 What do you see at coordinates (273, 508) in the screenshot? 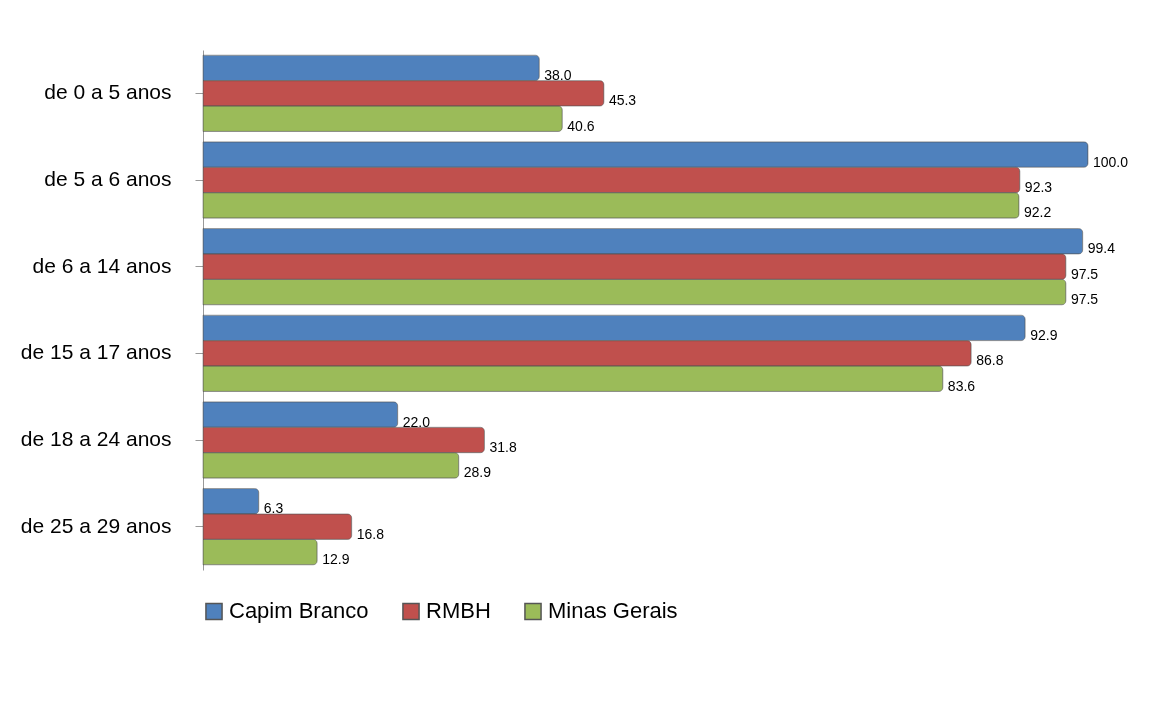
I see `data-label: 6.3` at bounding box center [273, 508].